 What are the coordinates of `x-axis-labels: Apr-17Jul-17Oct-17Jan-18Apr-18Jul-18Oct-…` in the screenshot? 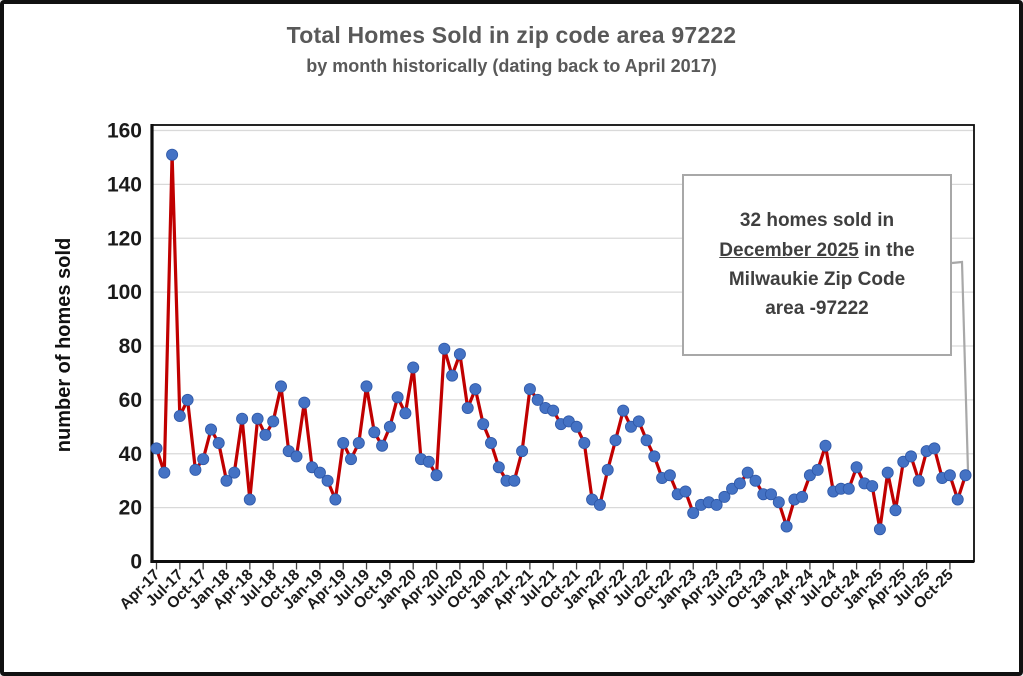 It's located at (537, 588).